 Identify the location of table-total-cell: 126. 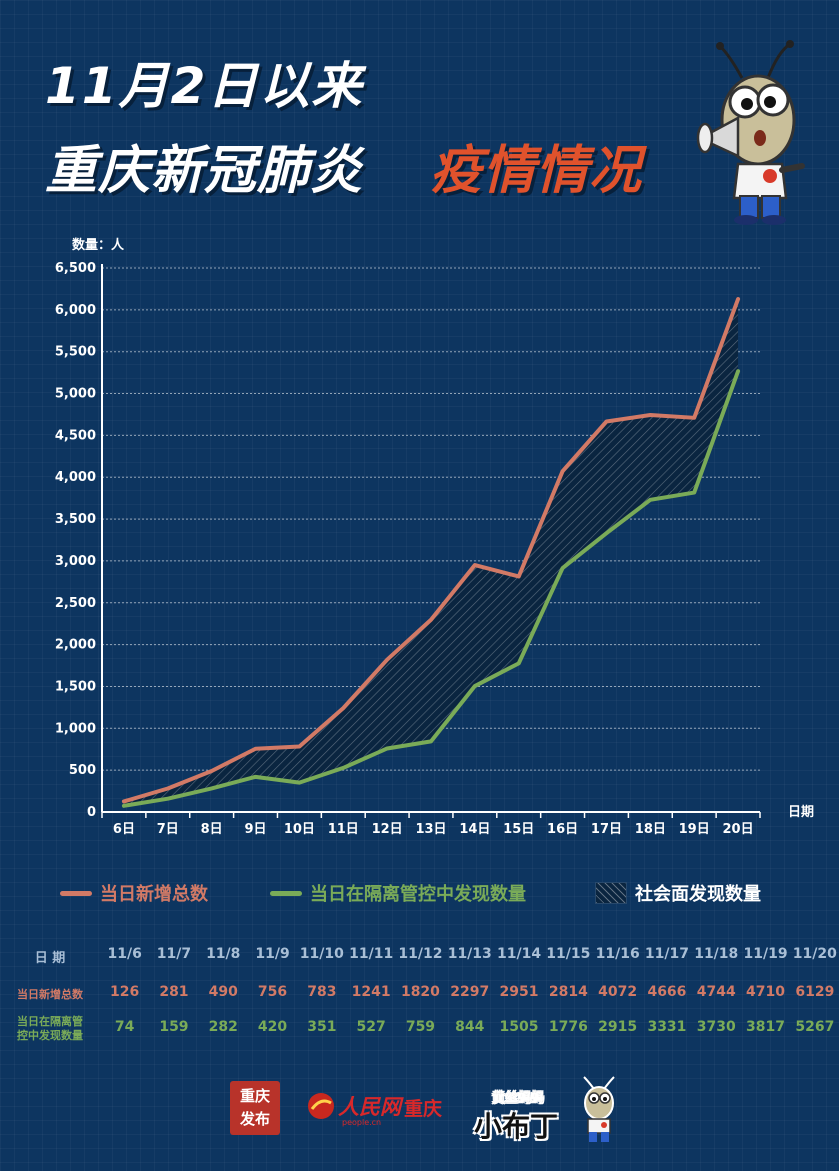
(125, 992).